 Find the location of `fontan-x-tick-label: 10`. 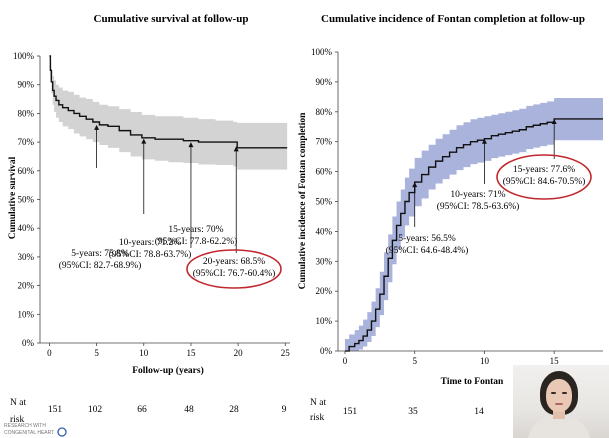

fontan-x-tick-label: 10 is located at coordinates (485, 361).